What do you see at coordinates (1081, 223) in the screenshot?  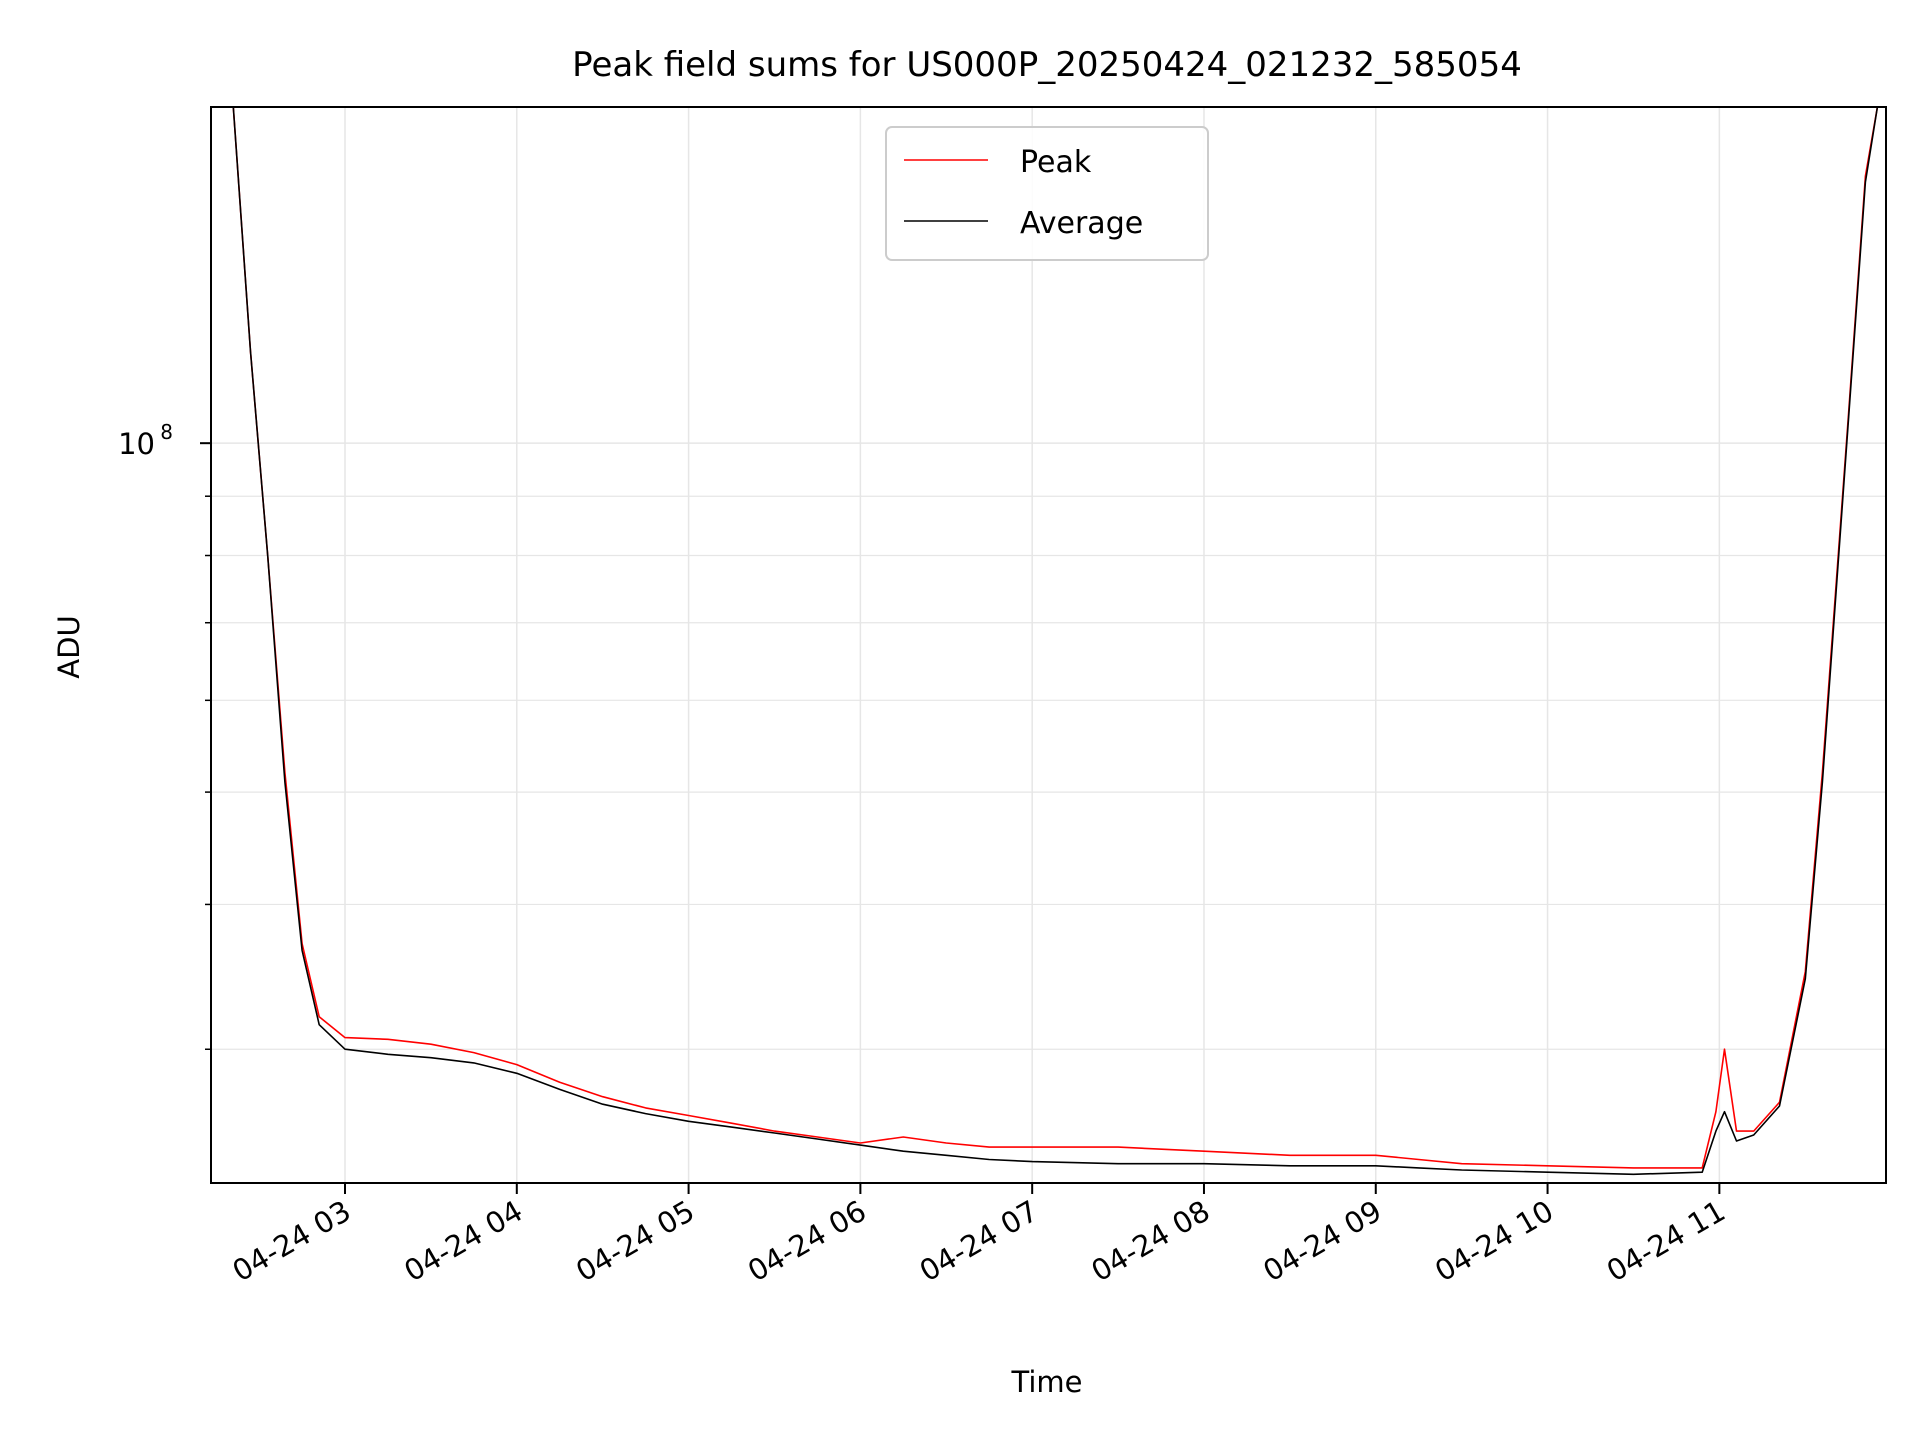 I see `legend-label-average: Average` at bounding box center [1081, 223].